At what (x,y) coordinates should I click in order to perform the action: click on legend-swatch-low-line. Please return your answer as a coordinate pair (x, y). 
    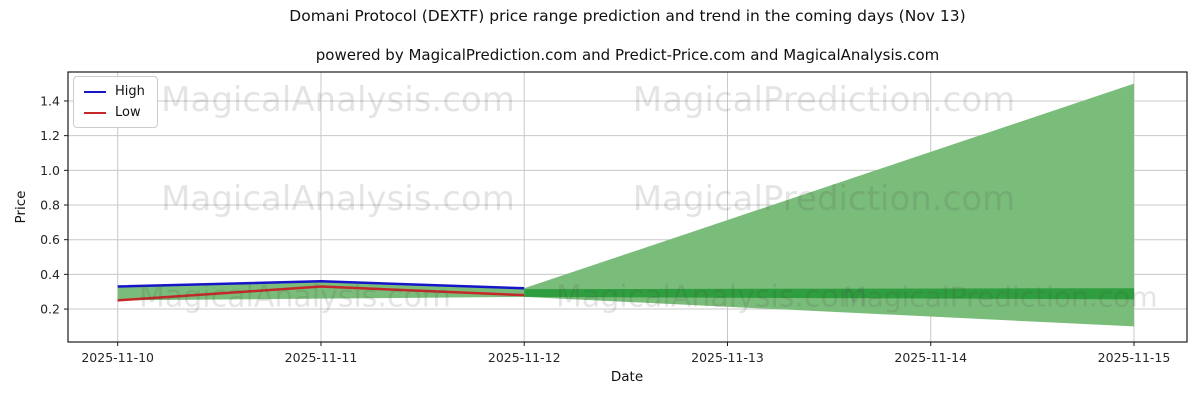
    Looking at the image, I should click on (95, 112).